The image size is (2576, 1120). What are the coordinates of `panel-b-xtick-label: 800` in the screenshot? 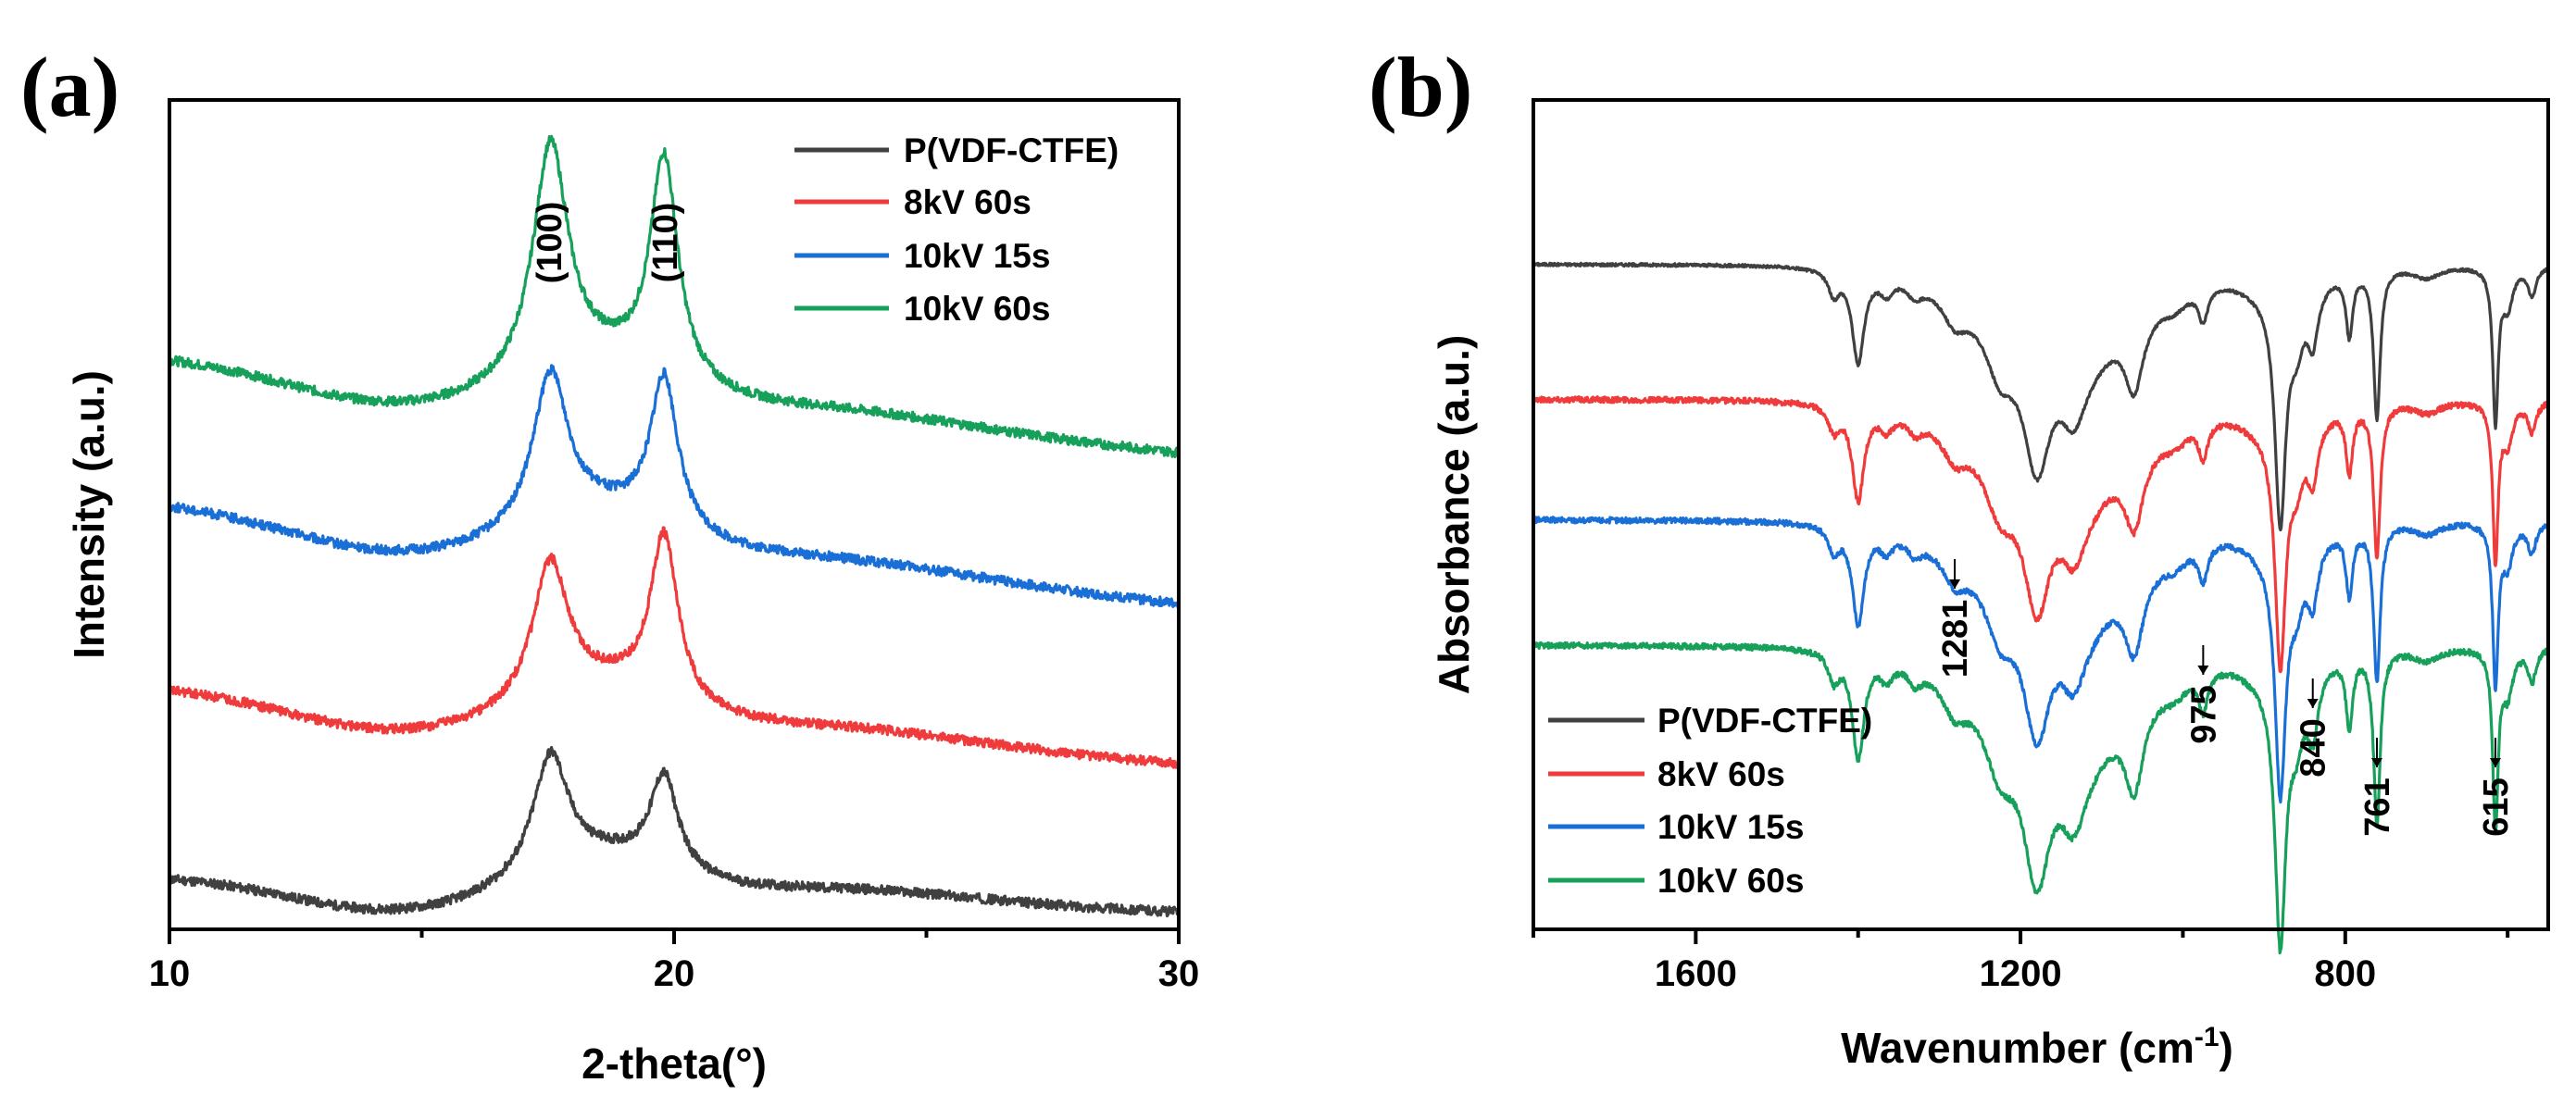 It's located at (2345, 973).